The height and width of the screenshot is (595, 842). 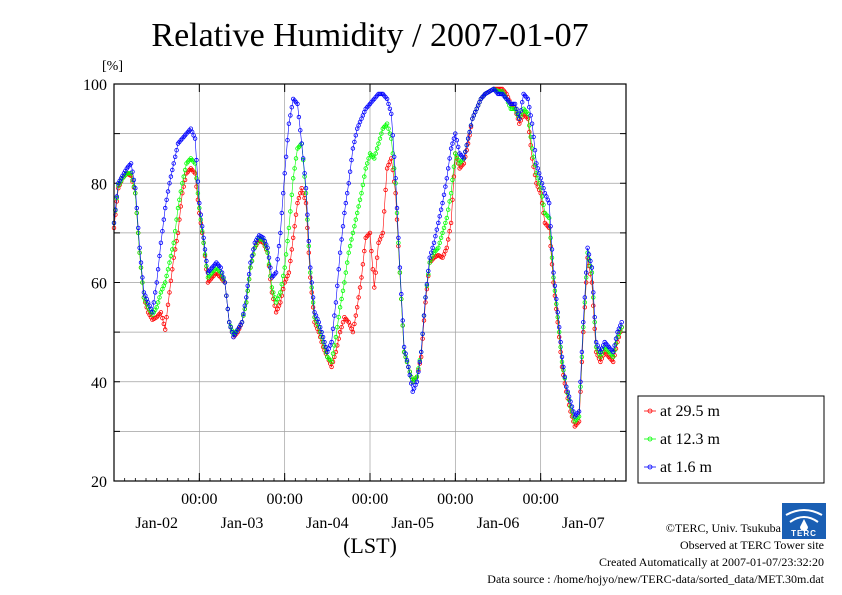 I want to click on x-axis-label: (LST), so click(x=370, y=545).